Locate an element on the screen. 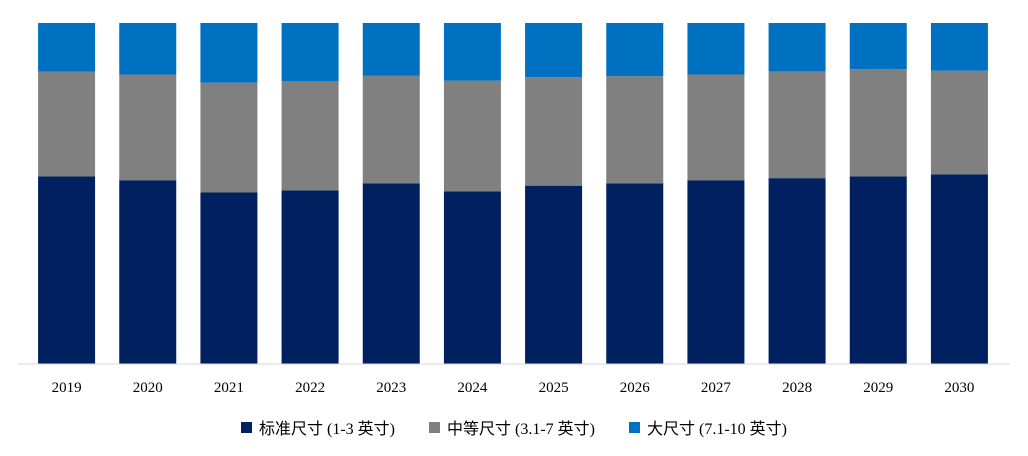 This screenshot has height=456, width=1028. x-tick-label-2019: 2019 is located at coordinates (67, 388).